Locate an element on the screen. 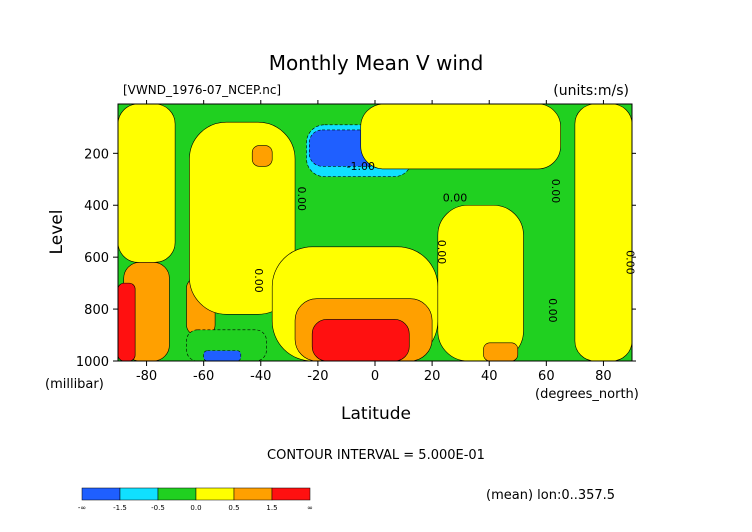 Image resolution: width=752 pixels, height=532 pixels. x-axis-units: (degrees_north) is located at coordinates (587, 394).